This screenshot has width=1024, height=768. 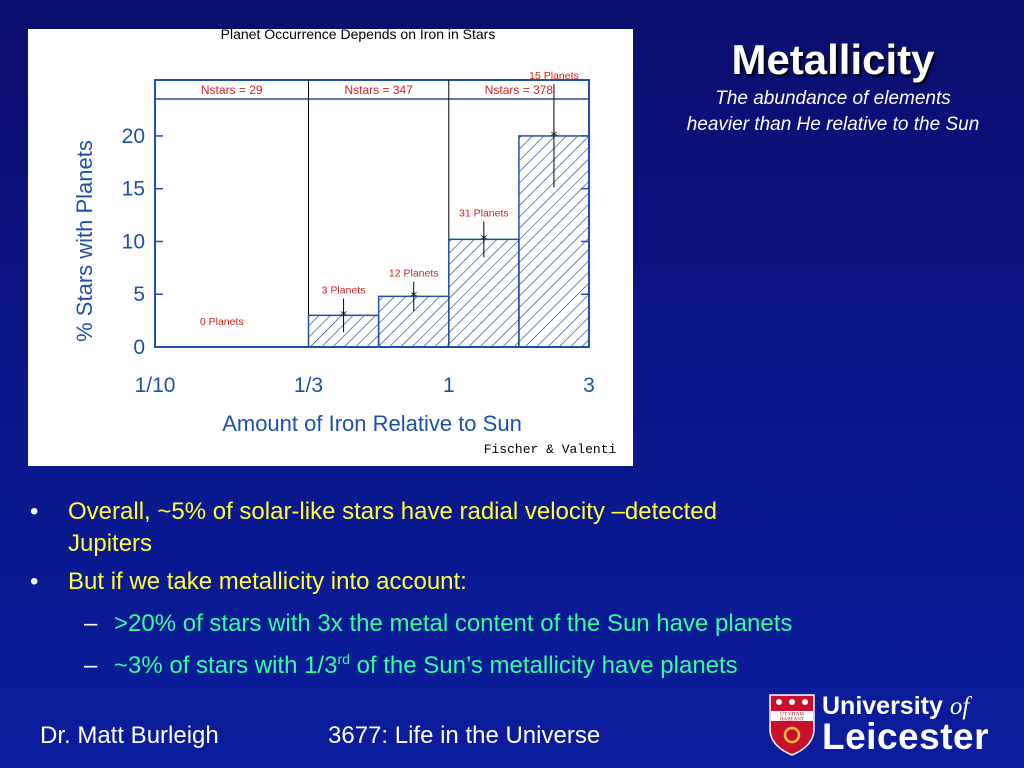 What do you see at coordinates (414, 274) in the screenshot?
I see `bin-annotation: 12 Planets` at bounding box center [414, 274].